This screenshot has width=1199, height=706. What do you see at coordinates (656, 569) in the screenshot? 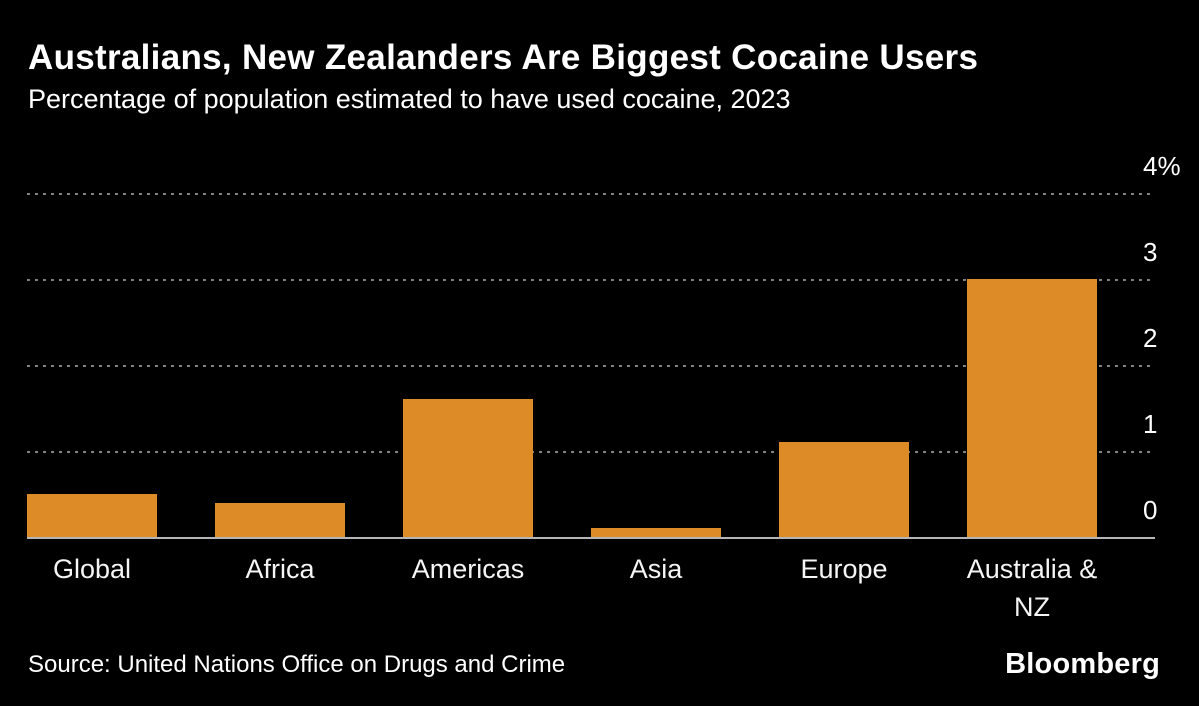
I see `x-axis-label: Asia` at bounding box center [656, 569].